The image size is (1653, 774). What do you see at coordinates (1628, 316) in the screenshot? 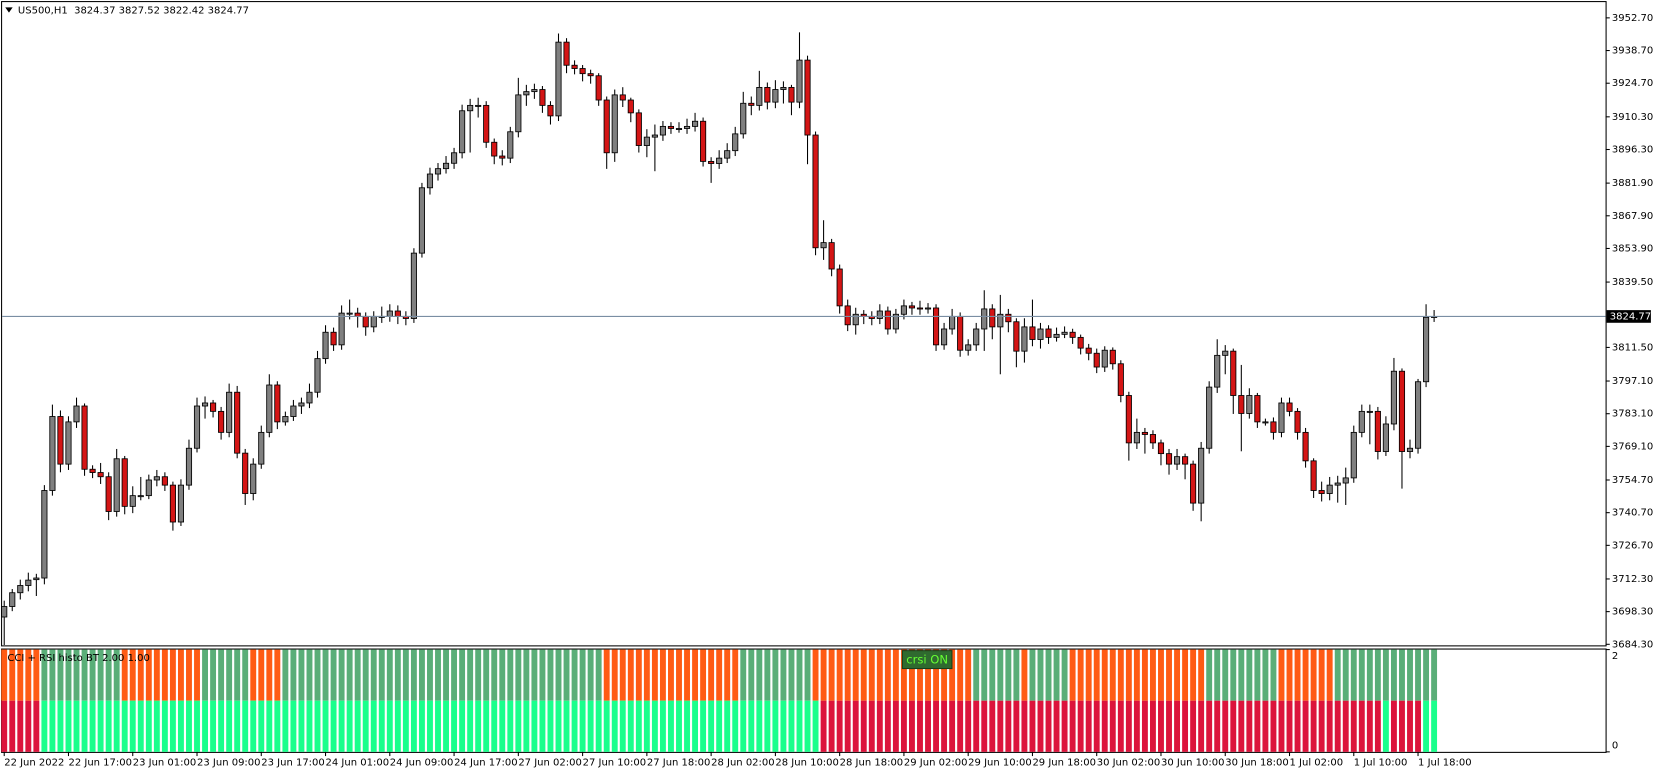
I see `price-label-bg` at bounding box center [1628, 316].